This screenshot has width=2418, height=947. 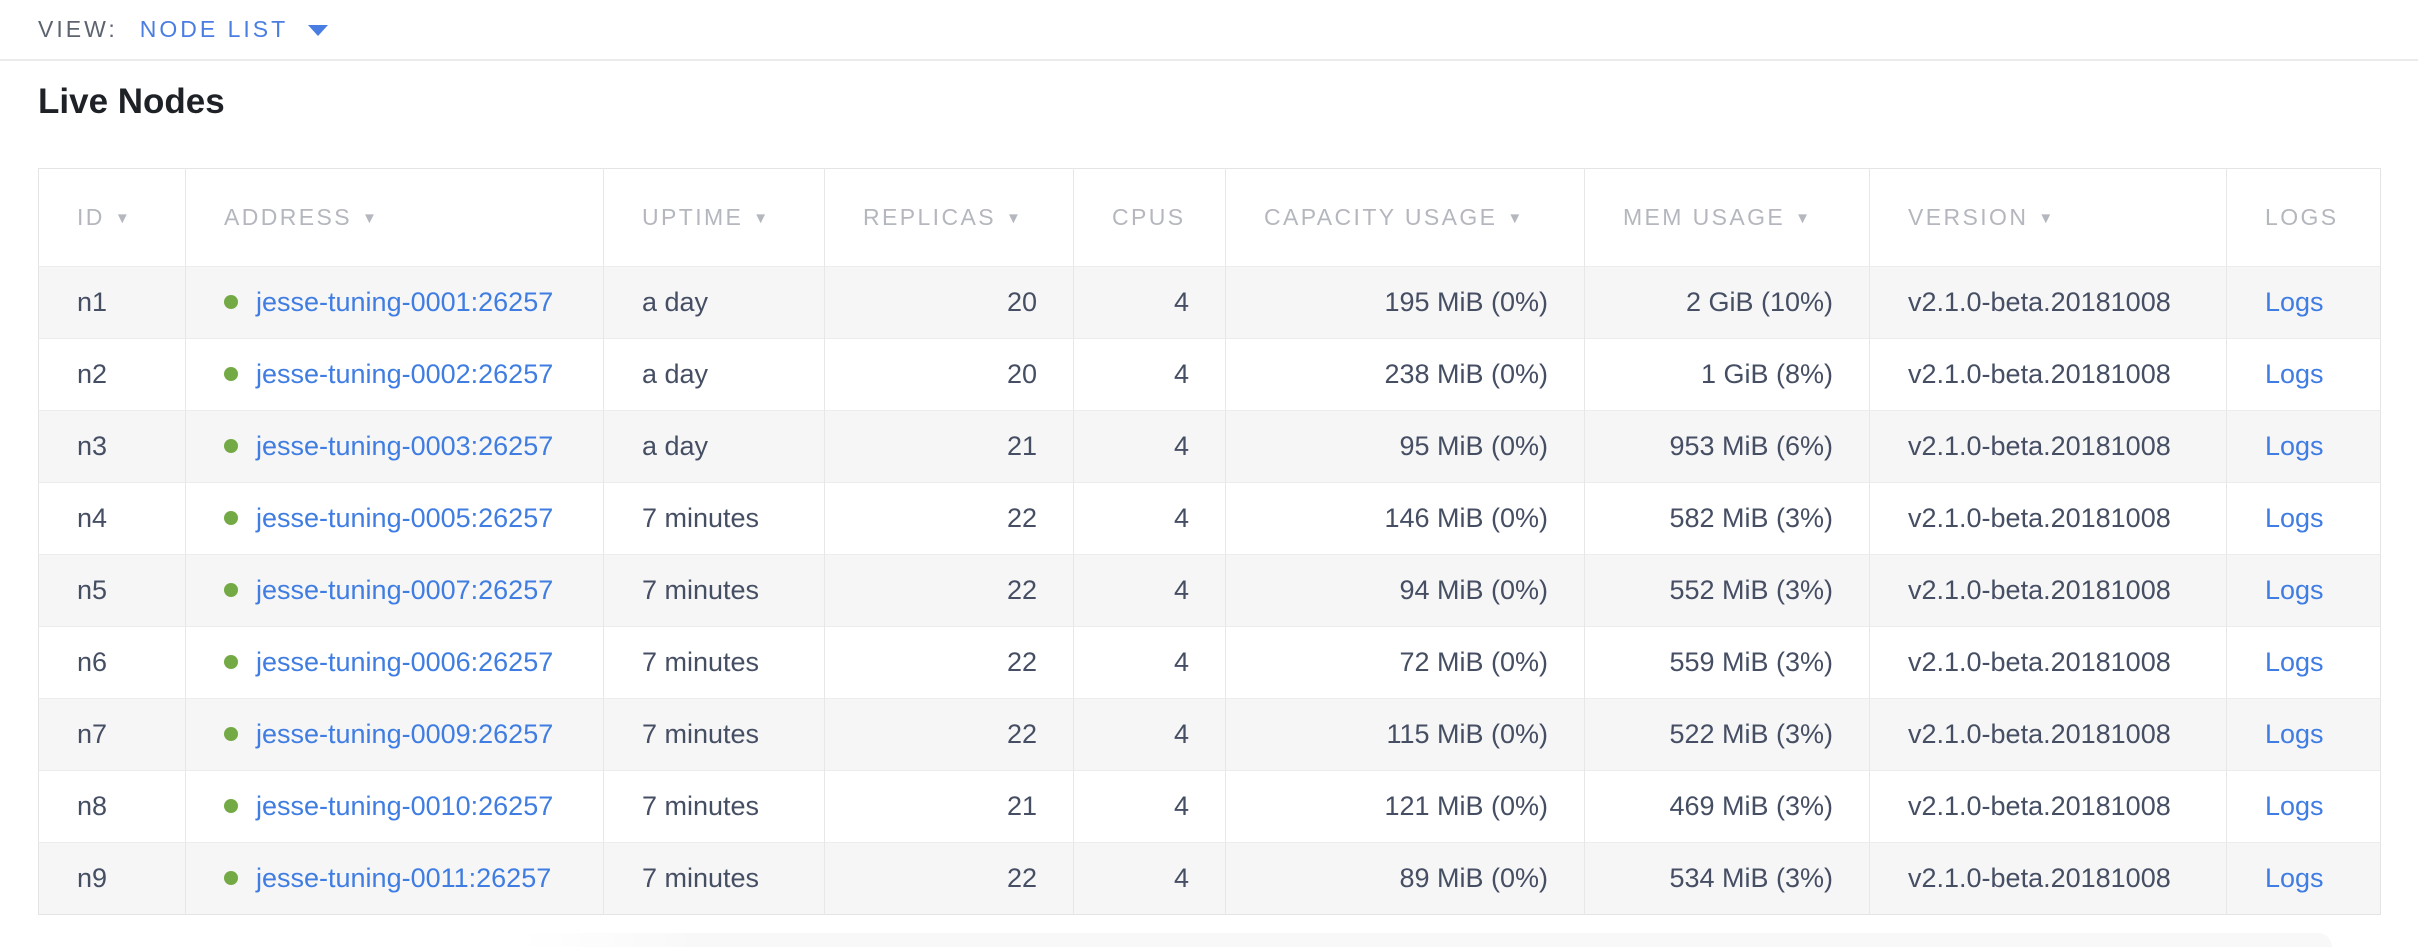 What do you see at coordinates (1405, 806) in the screenshot?
I see `capacity-cell: 121 MiB (0%)` at bounding box center [1405, 806].